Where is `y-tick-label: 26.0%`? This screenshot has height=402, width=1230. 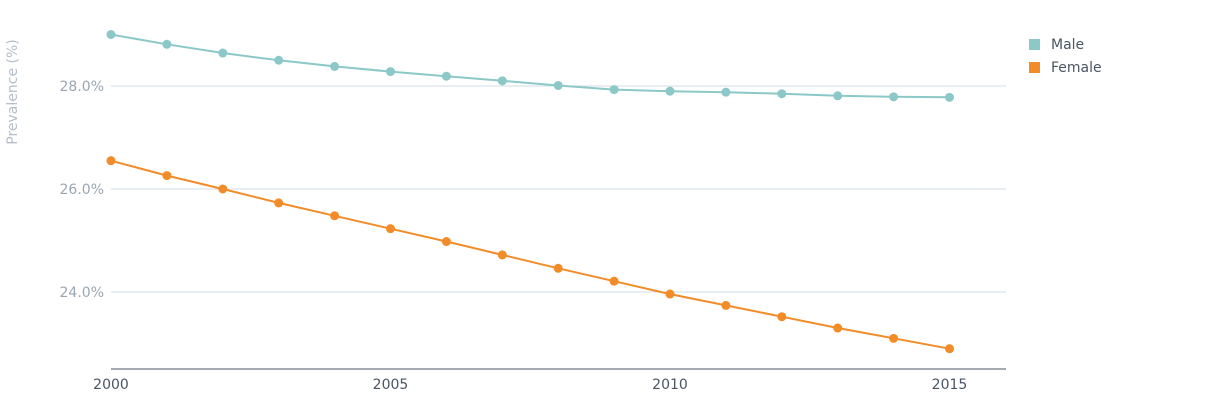 y-tick-label: 26.0% is located at coordinates (82, 190).